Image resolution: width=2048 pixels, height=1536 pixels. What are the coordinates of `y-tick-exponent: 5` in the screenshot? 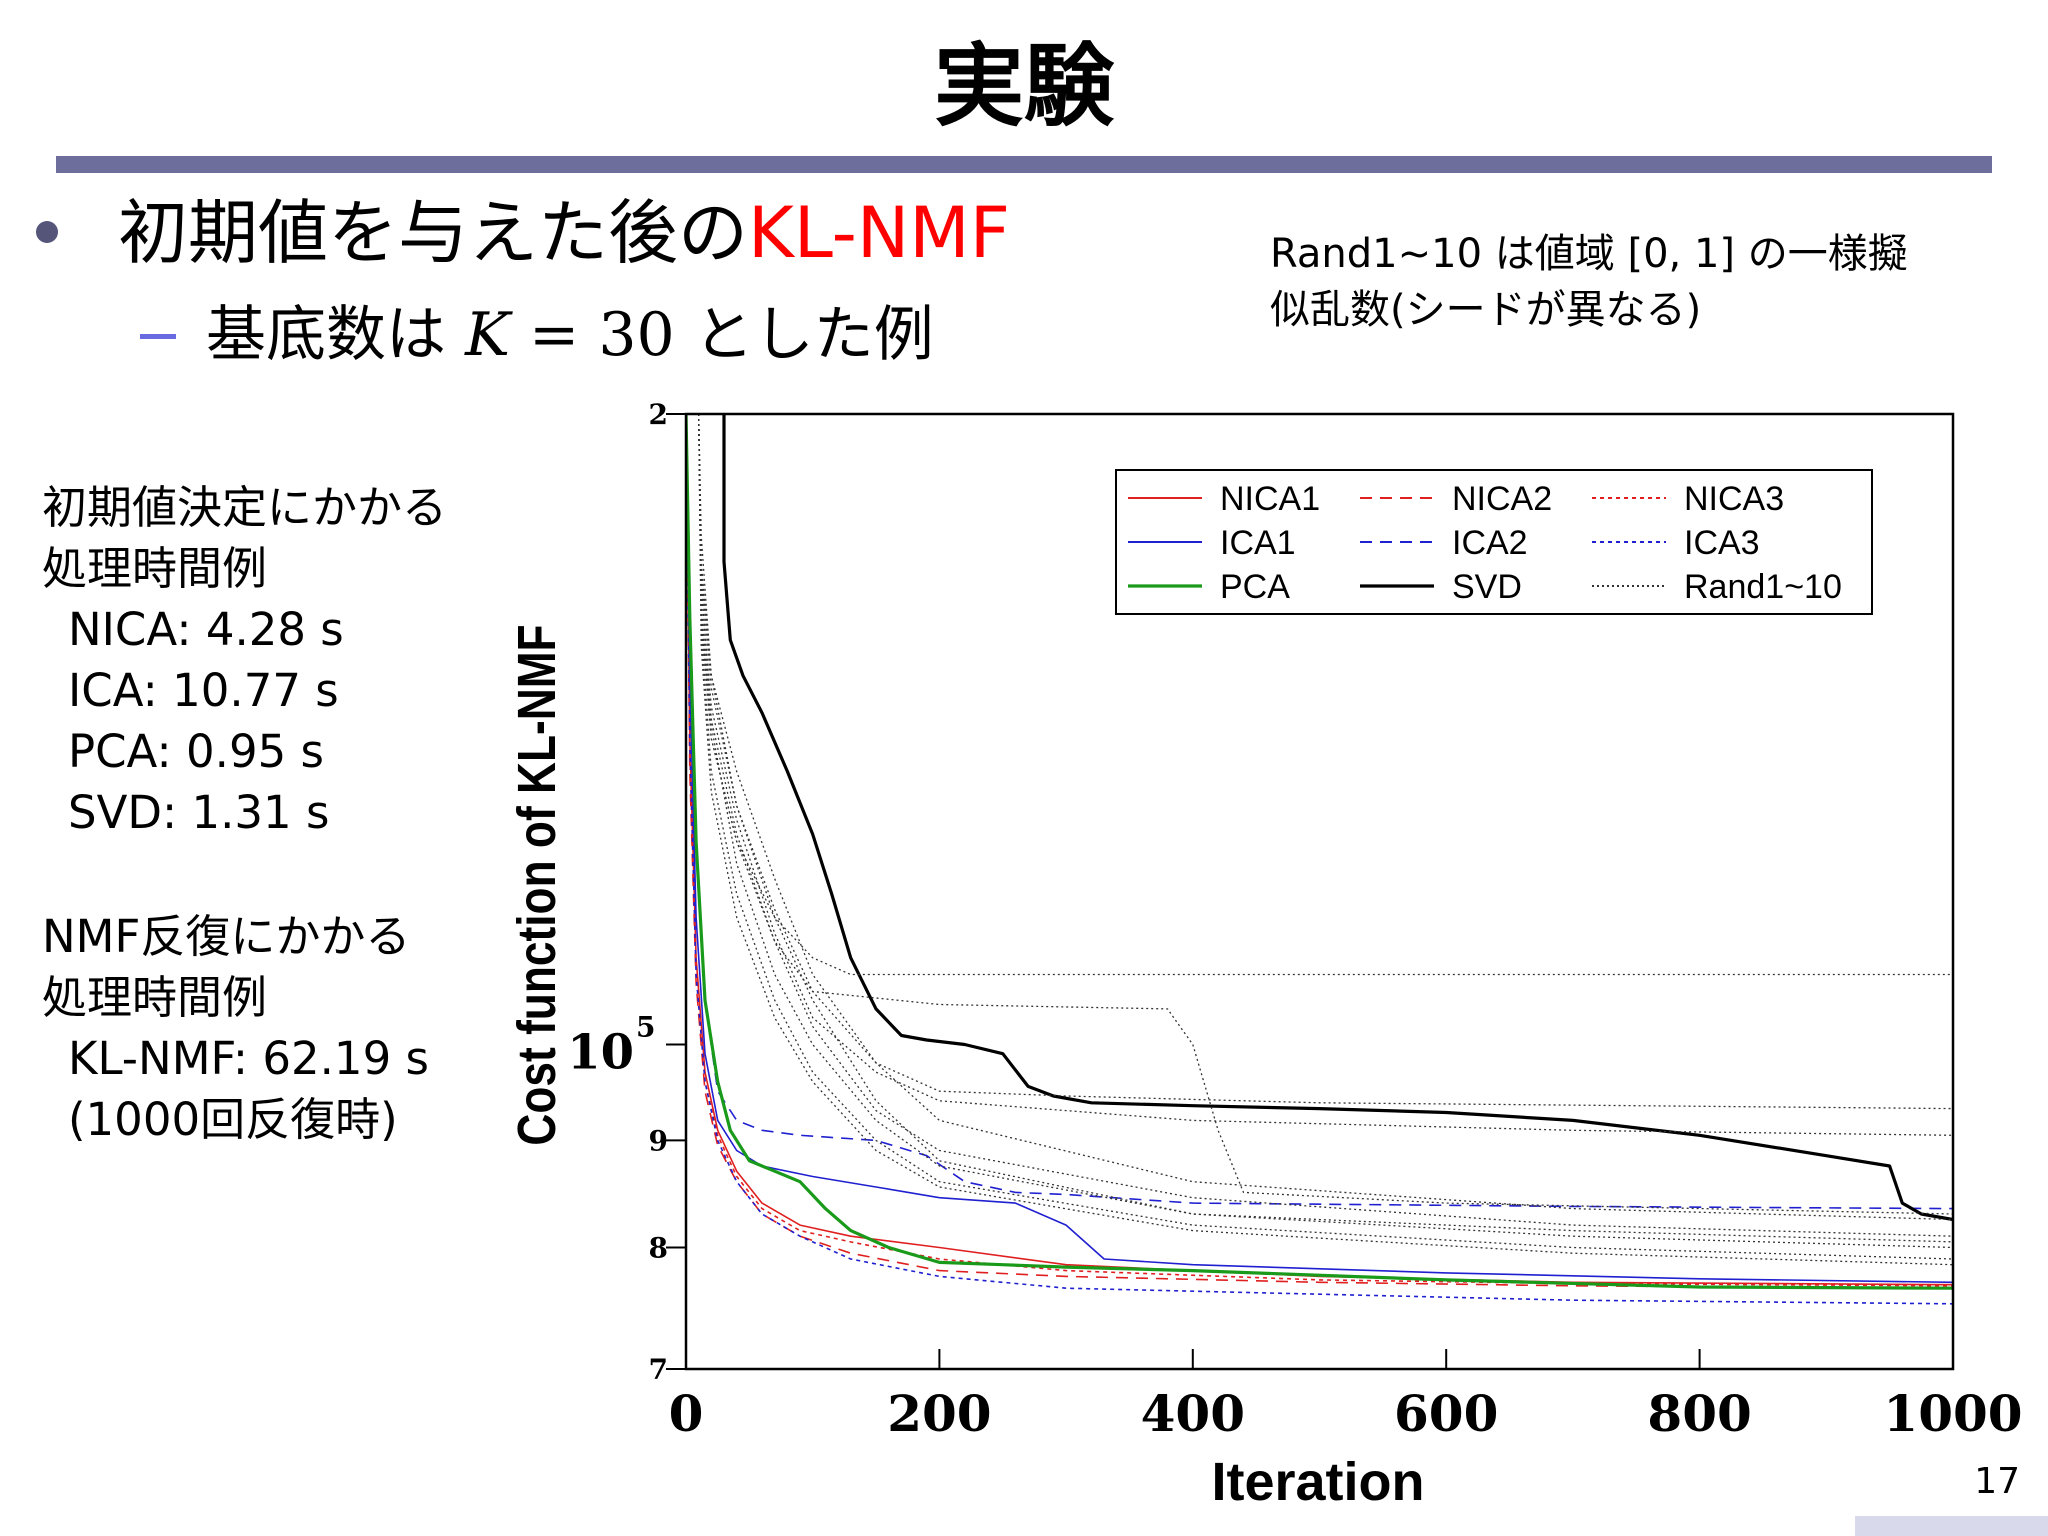 It's located at (645, 1027).